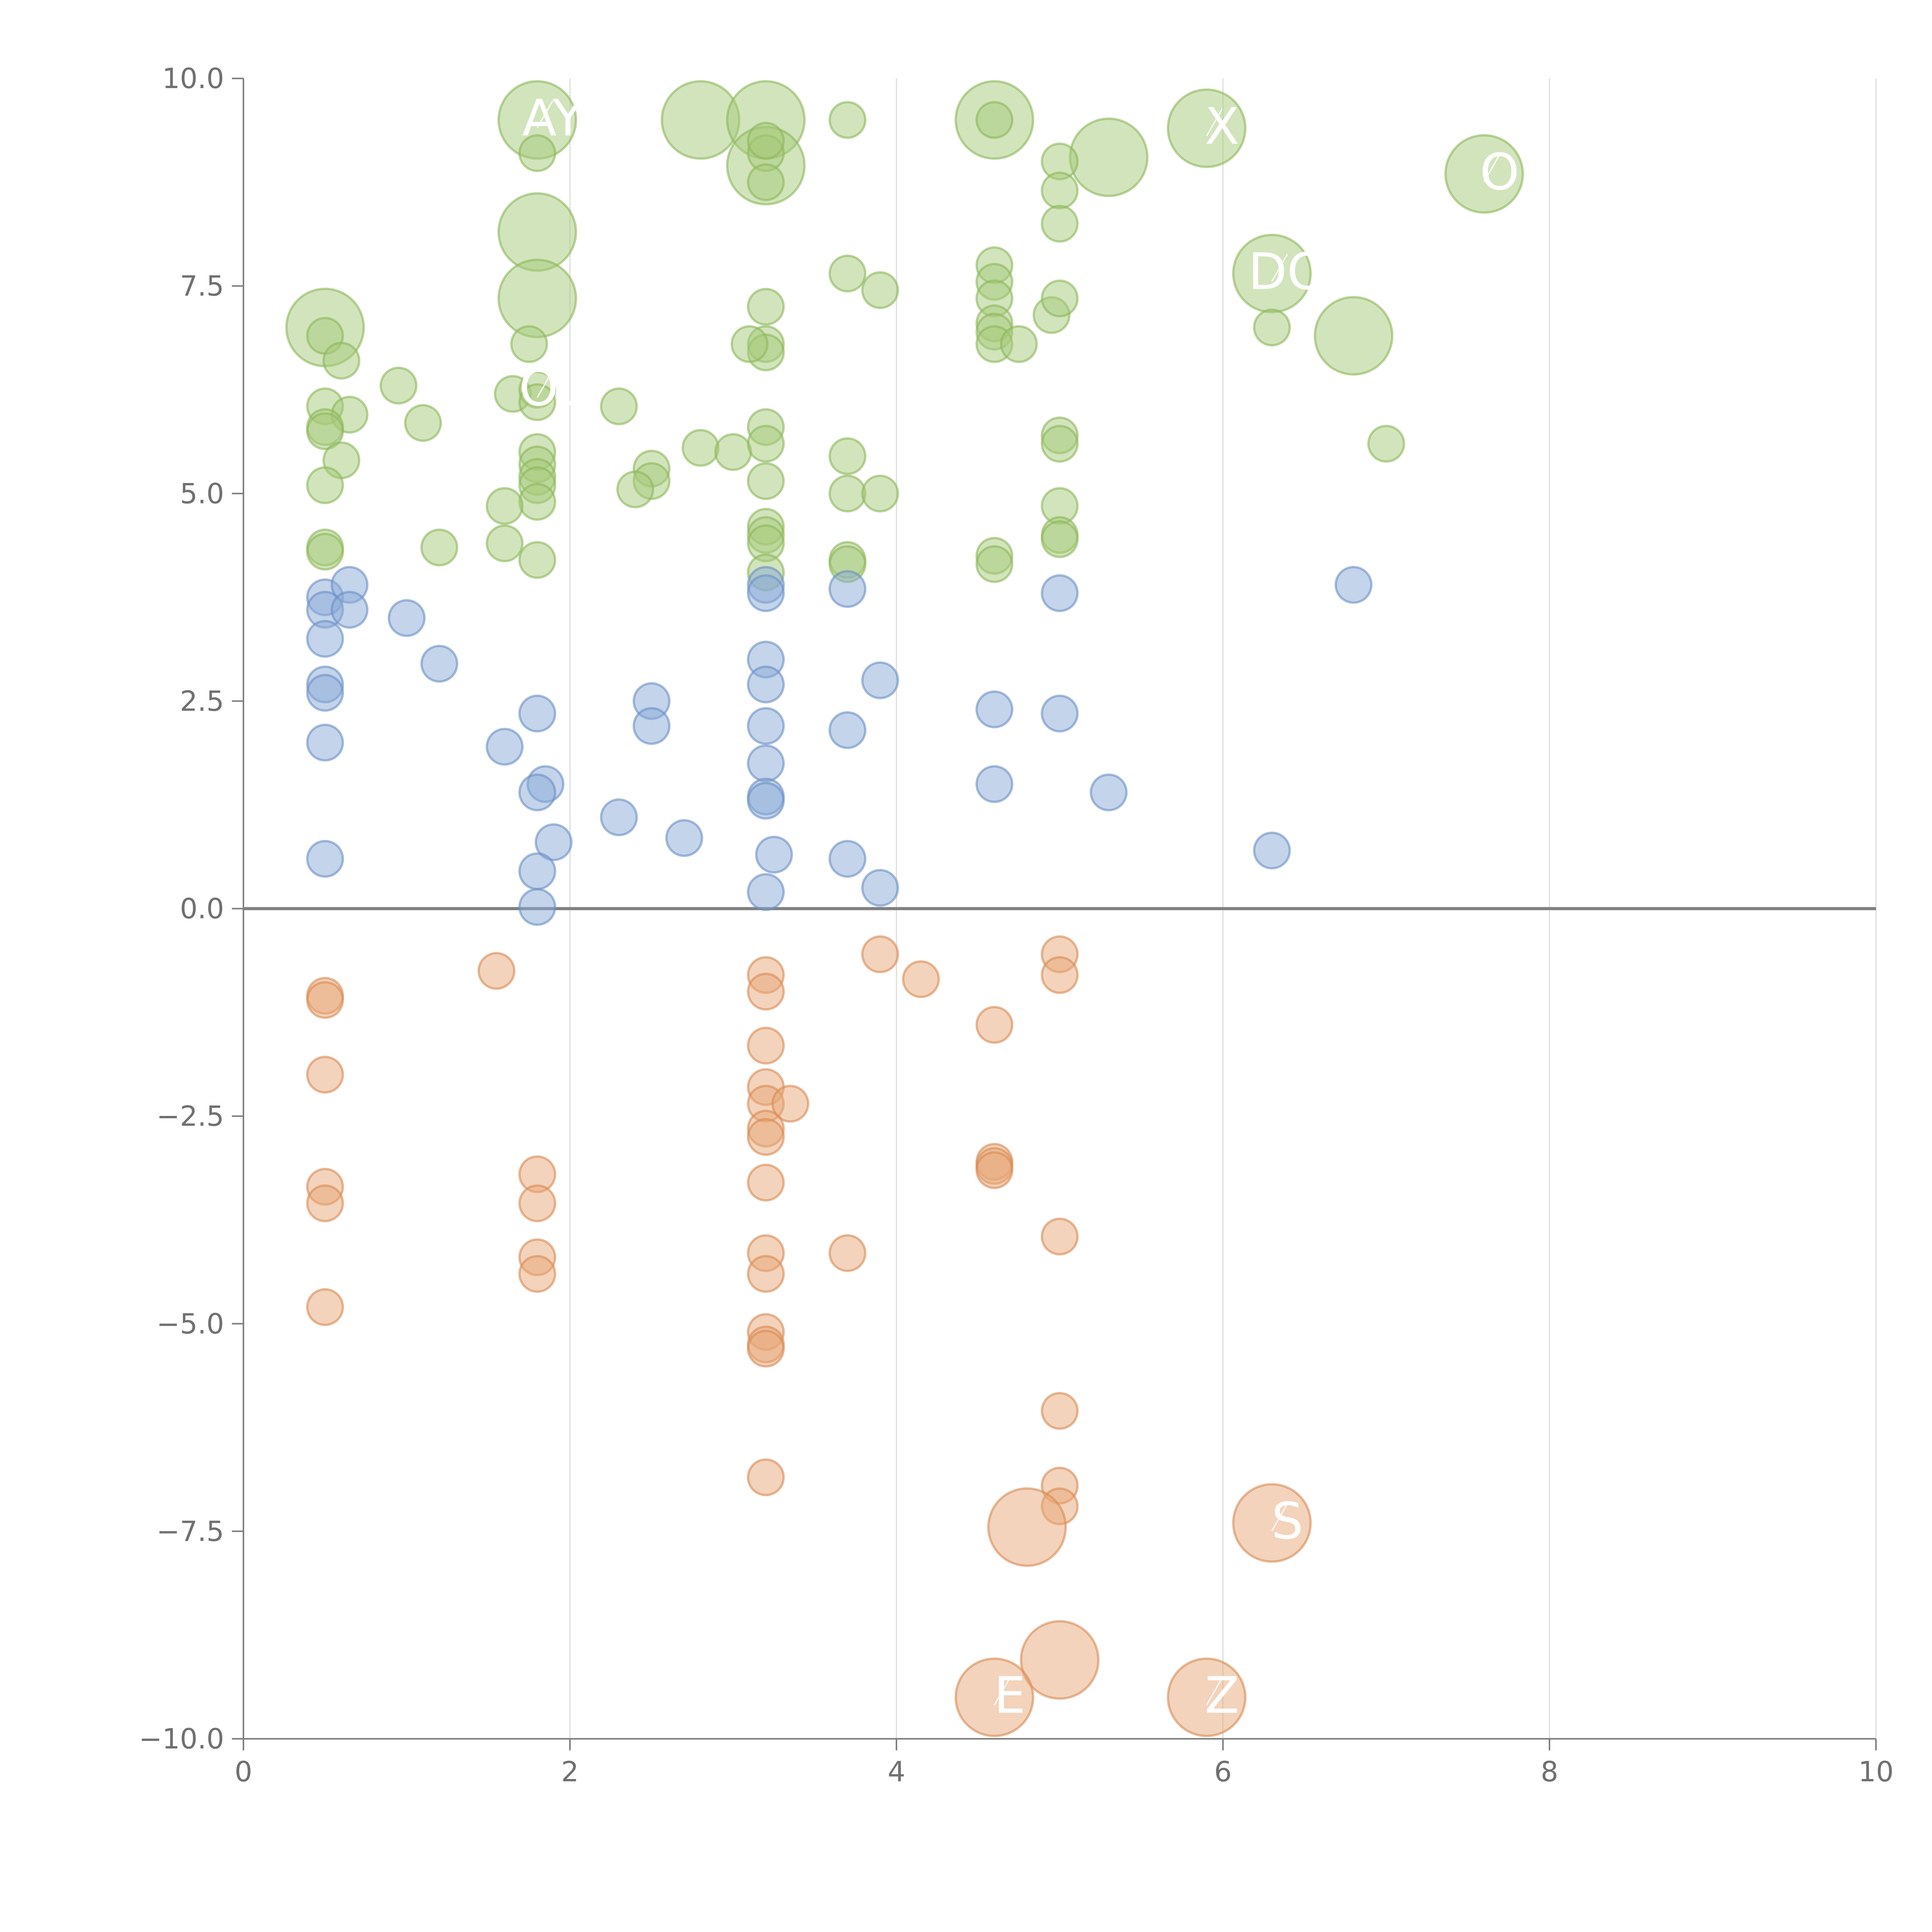 This screenshot has height=1932, width=1932. What do you see at coordinates (1223, 1771) in the screenshot?
I see `x-tick-label: 6` at bounding box center [1223, 1771].